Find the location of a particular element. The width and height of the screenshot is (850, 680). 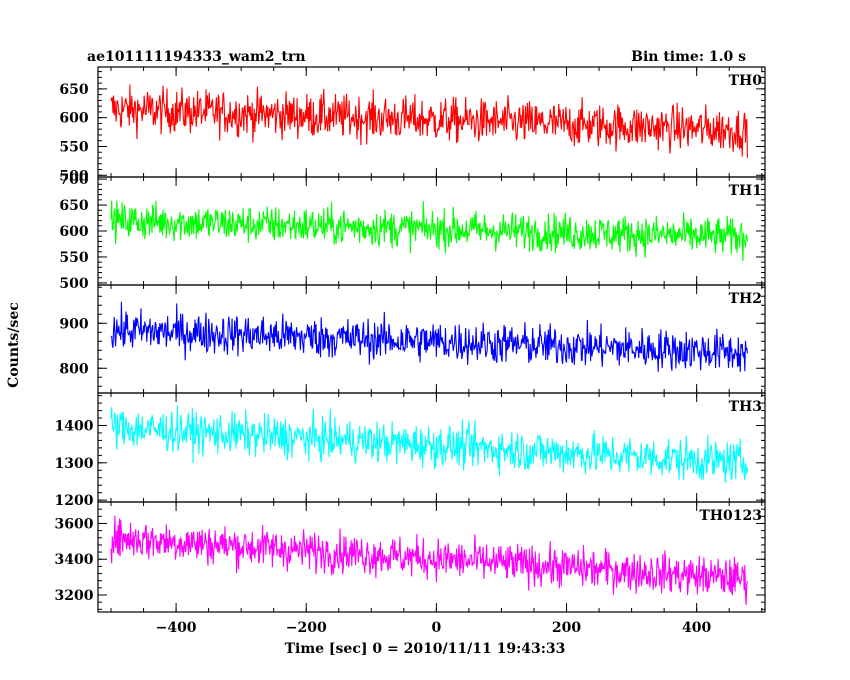

panel-th2: 800 900 TH2 is located at coordinates (412, 339).